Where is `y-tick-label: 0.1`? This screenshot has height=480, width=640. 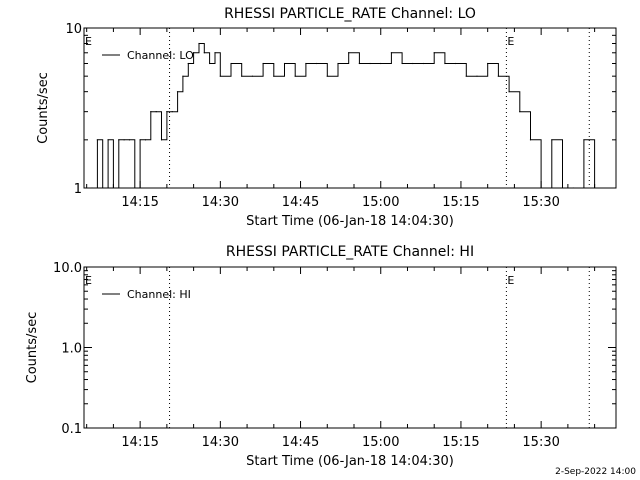
y-tick-label: 0.1 is located at coordinates (71, 429).